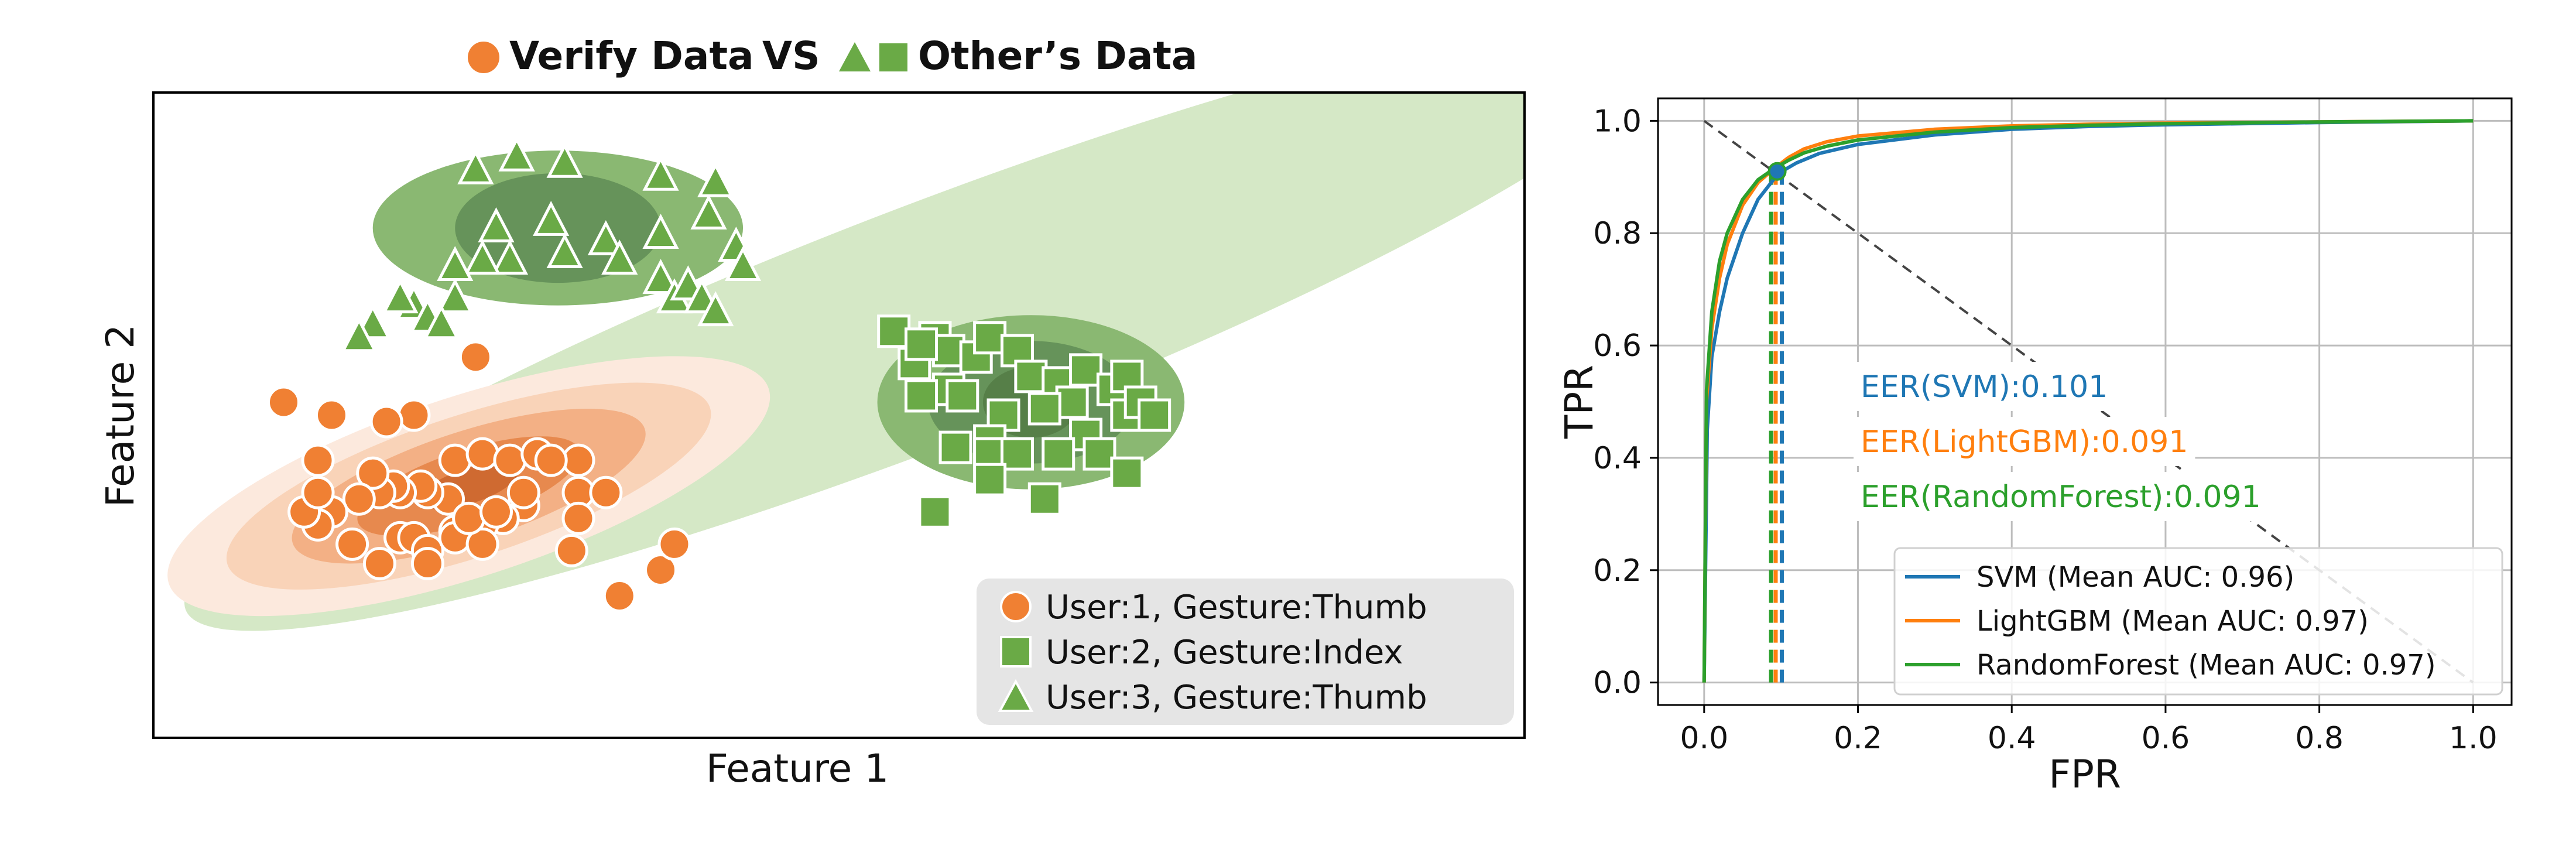  Describe the element at coordinates (1704, 738) in the screenshot. I see `x-tick-label: 0.0` at that location.